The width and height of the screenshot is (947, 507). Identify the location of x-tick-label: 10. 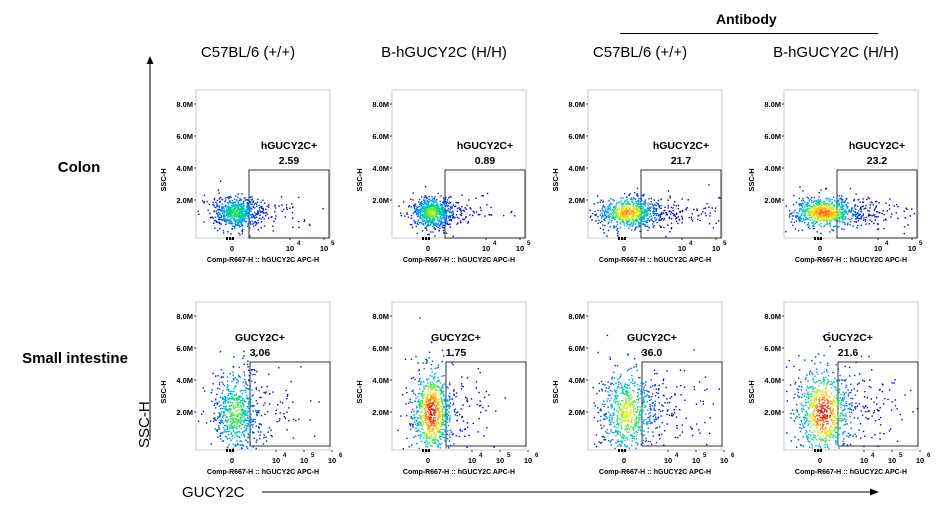
(290, 248).